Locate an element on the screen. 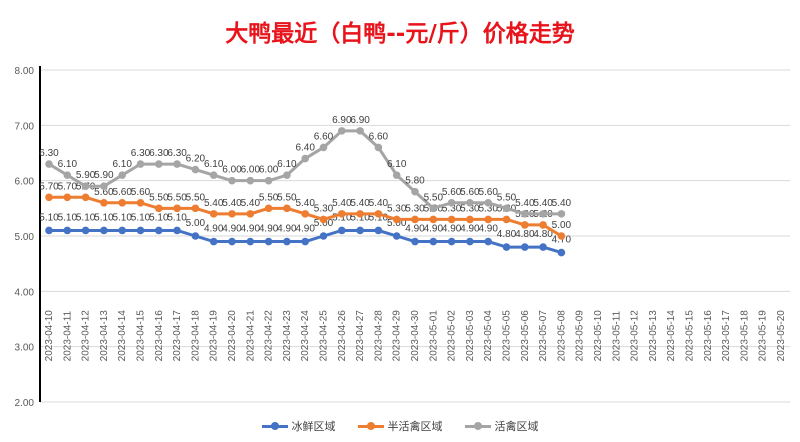  x-tick-label: 2023-04-21 is located at coordinates (250, 336).